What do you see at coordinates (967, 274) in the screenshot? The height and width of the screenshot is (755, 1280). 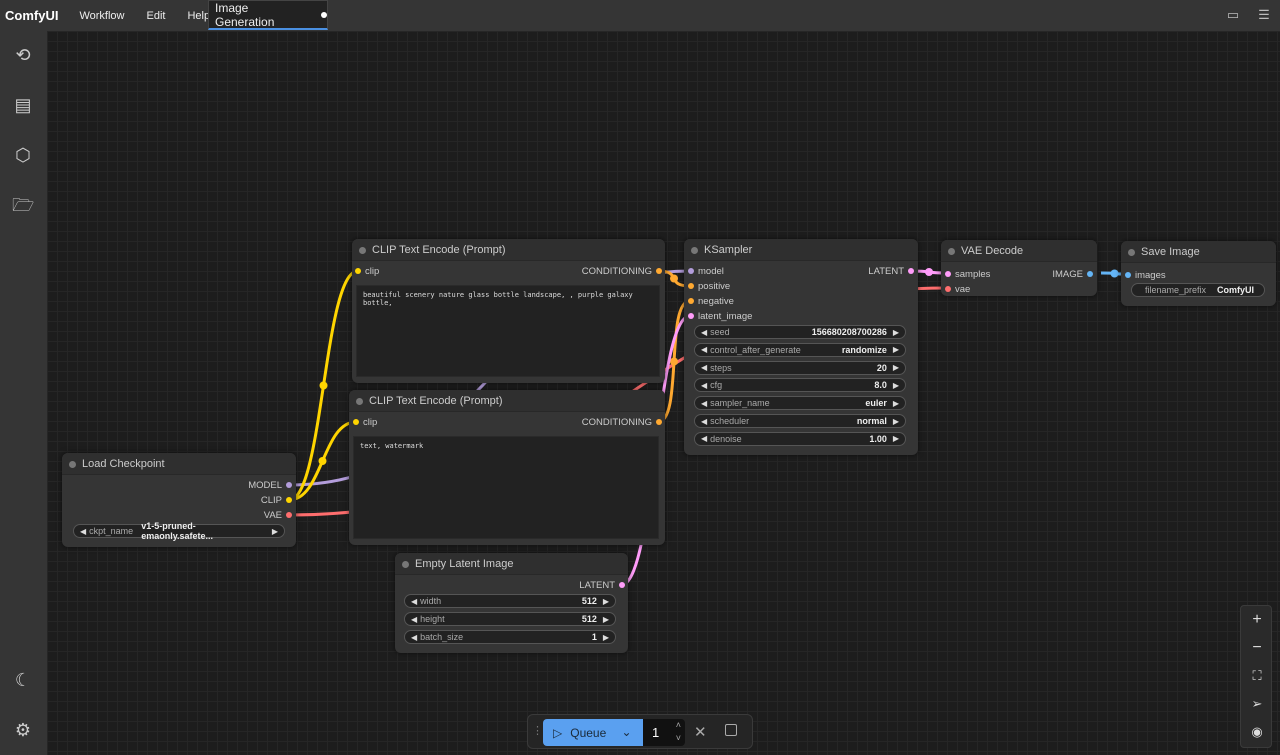 I see `input-samples: samples` at bounding box center [967, 274].